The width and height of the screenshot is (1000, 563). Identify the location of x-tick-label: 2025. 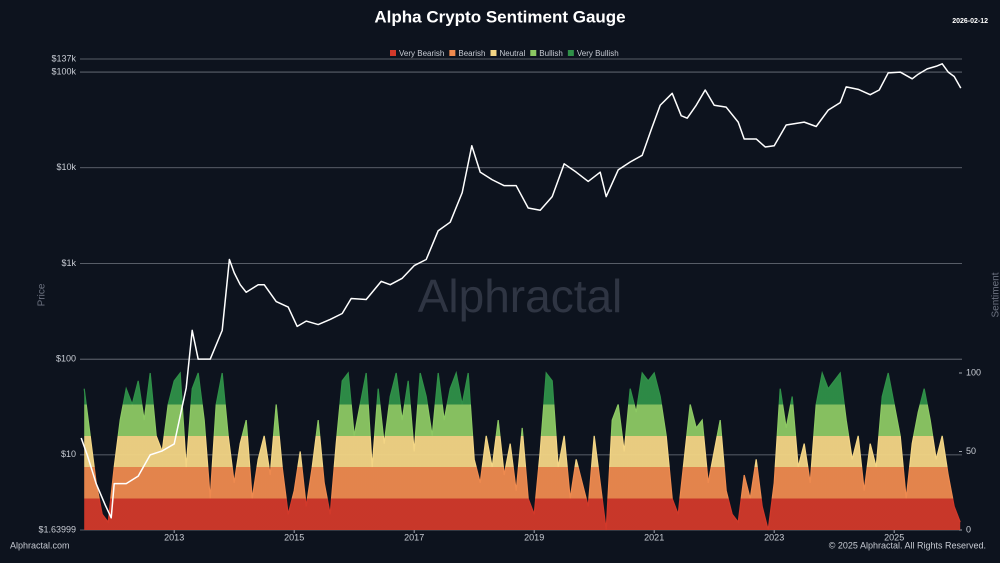
(894, 537).